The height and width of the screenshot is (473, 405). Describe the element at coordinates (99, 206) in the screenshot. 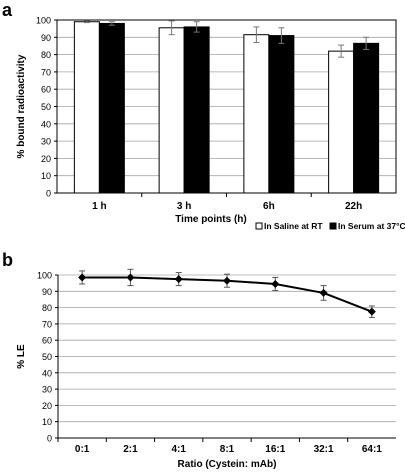

I see `x-tick-label: 1 h` at that location.